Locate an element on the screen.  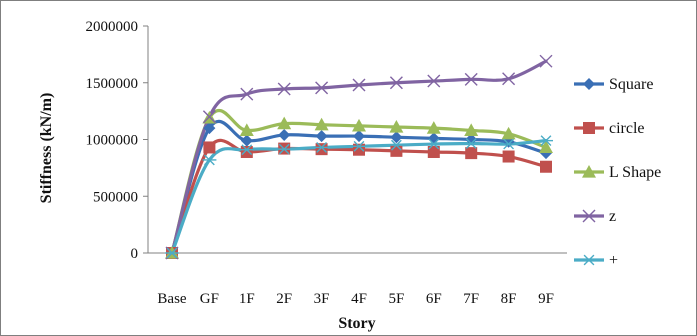
legend-label-2: L Shape is located at coordinates (635, 172).